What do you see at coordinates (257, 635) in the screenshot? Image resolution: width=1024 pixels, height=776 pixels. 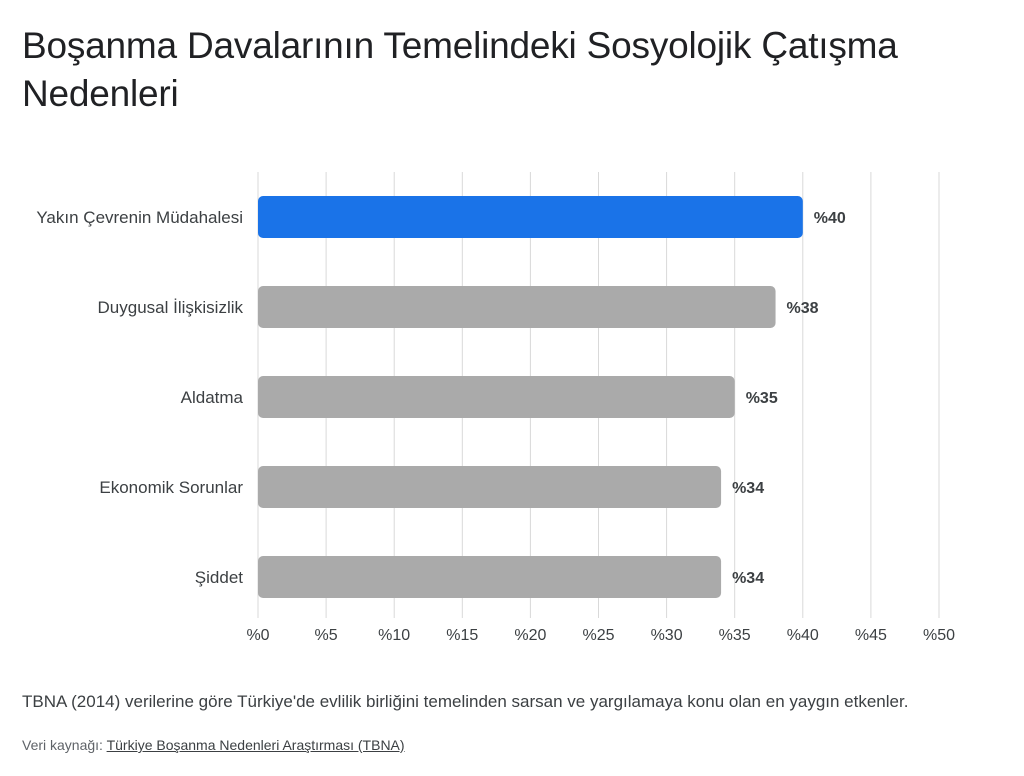 I see `x-tick-label: %0` at bounding box center [257, 635].